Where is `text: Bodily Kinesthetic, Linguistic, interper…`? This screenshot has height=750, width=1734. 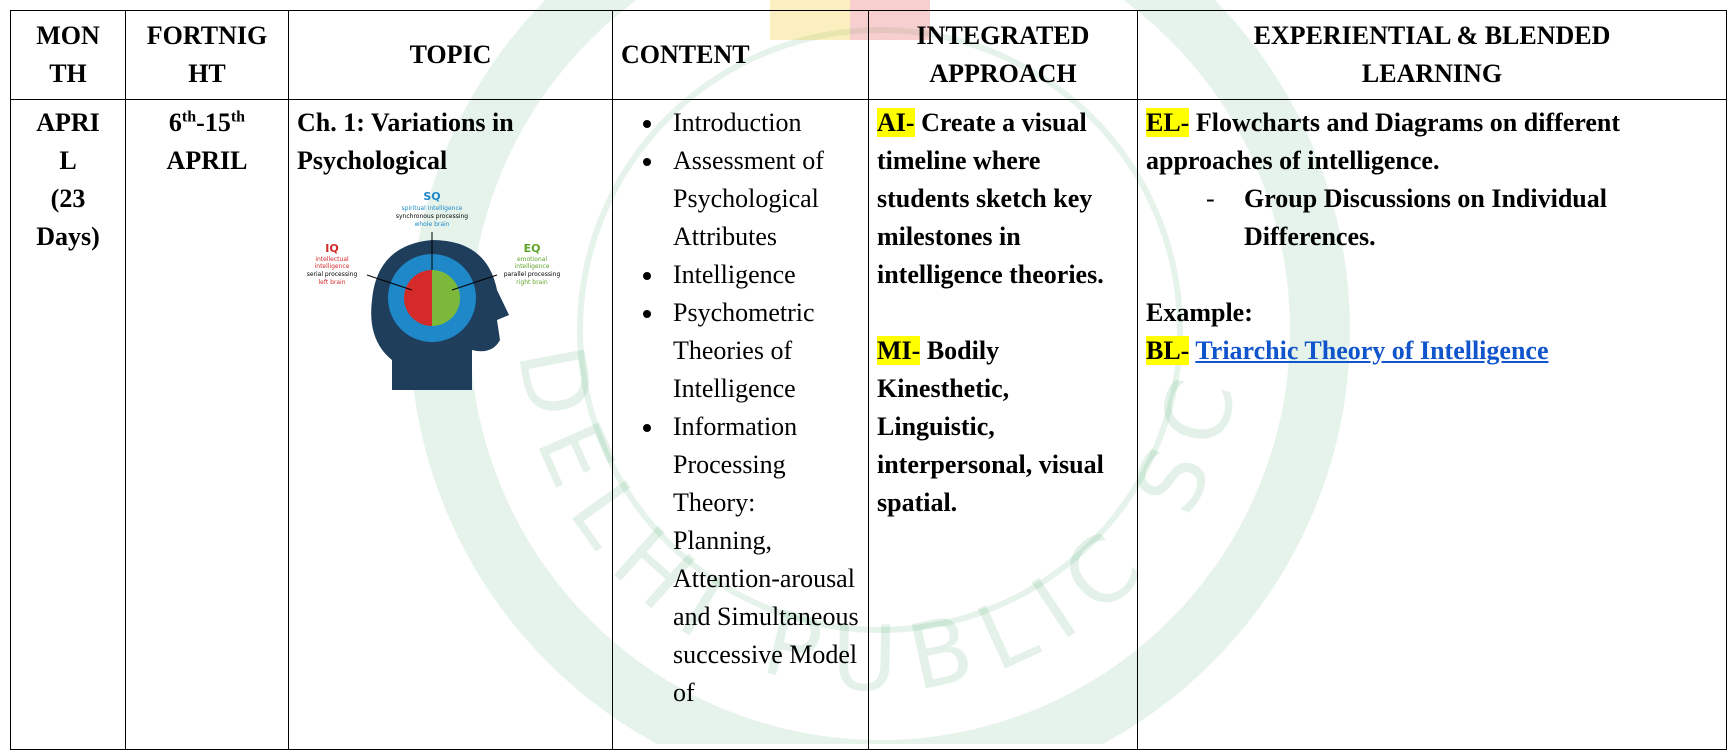 text: Bodily Kinesthetic, Linguistic, interper… is located at coordinates (990, 426).